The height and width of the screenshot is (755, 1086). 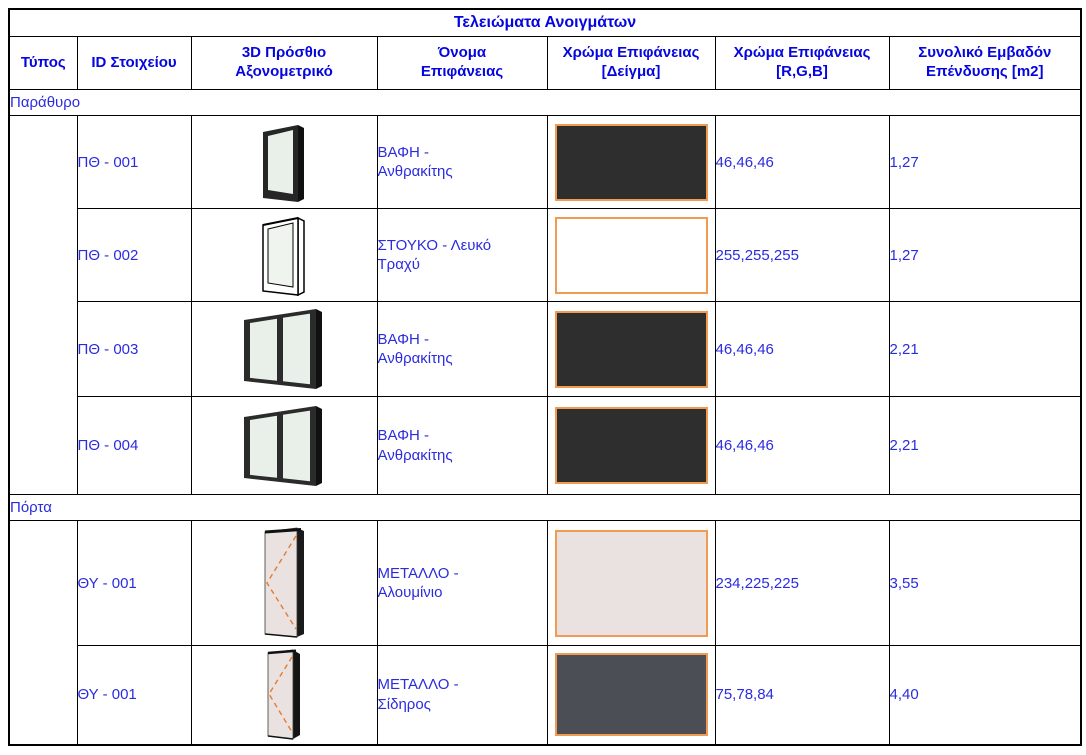 I want to click on title-row: Τελειώματα Ανοιγμάτων, so click(x=545, y=22).